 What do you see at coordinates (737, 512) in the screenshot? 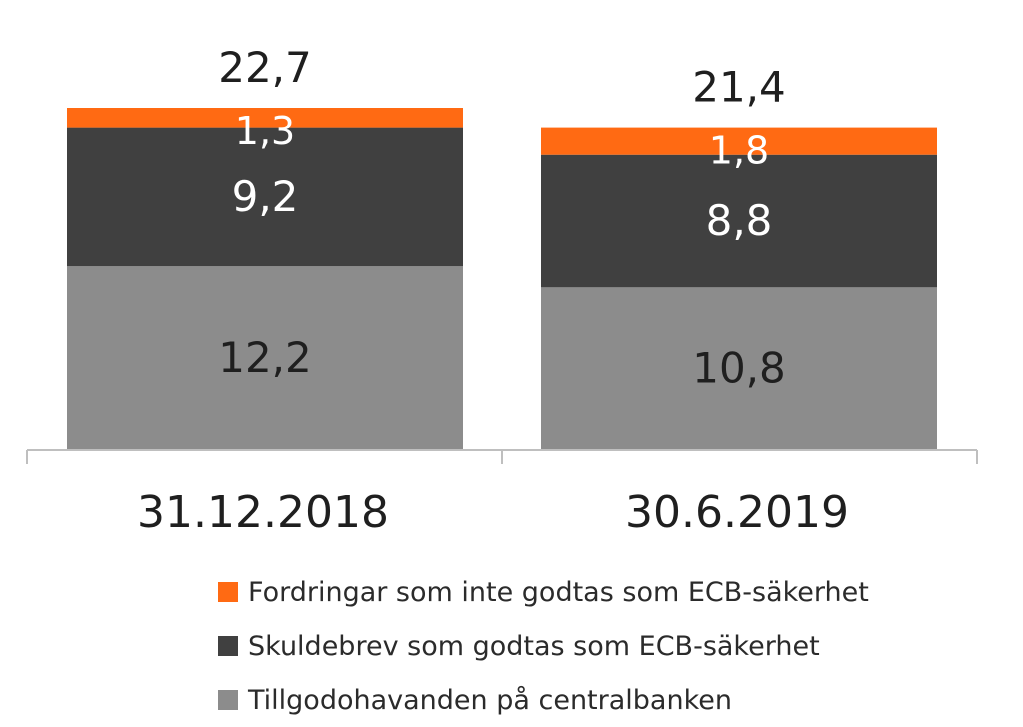
I see `x-tick-label-2: 30.6.2019` at bounding box center [737, 512].